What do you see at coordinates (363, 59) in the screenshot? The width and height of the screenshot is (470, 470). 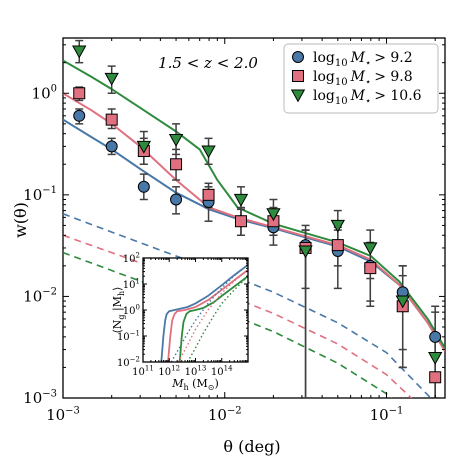 I see `legend-label-0: log10 M⋆ > 9.2` at bounding box center [363, 59].